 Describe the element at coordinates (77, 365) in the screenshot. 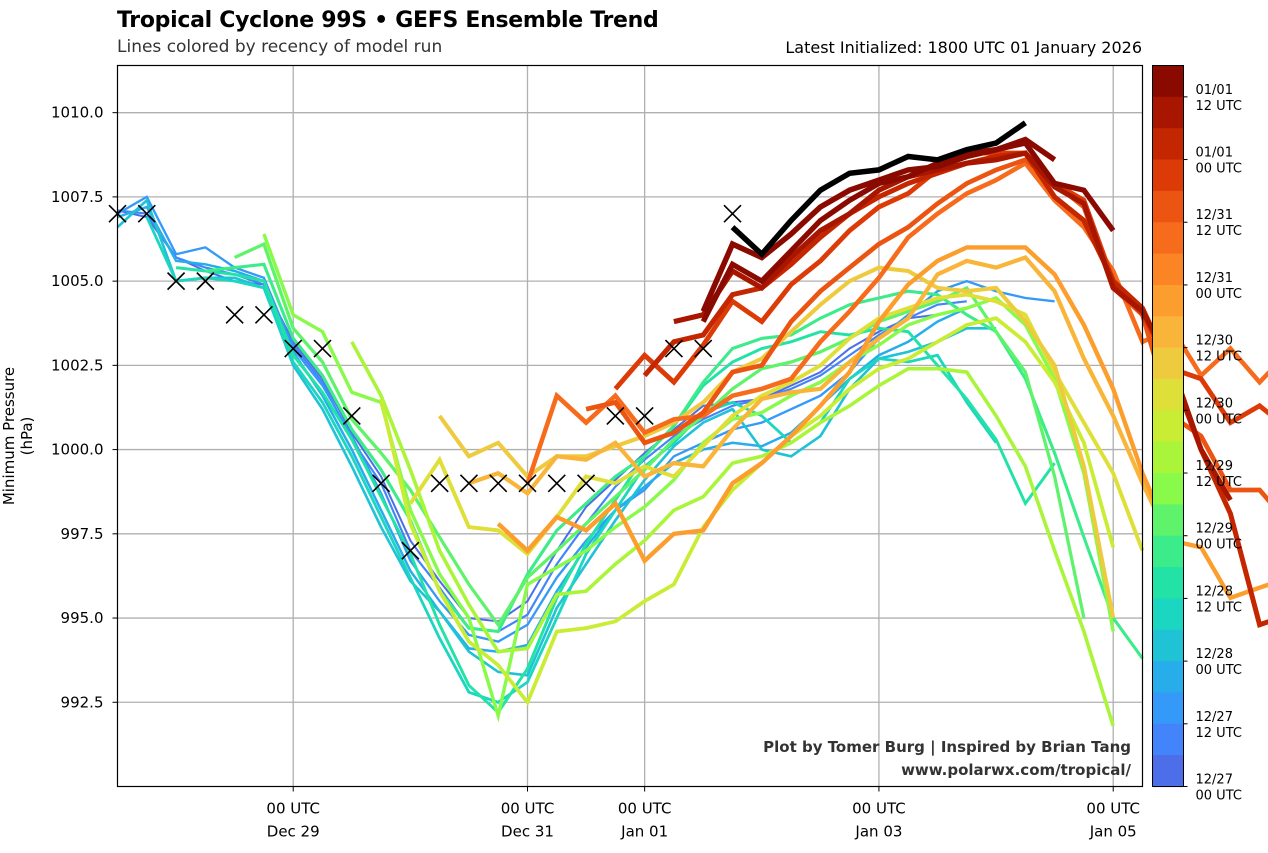

I see `y-tick-label: 1002.5` at that location.